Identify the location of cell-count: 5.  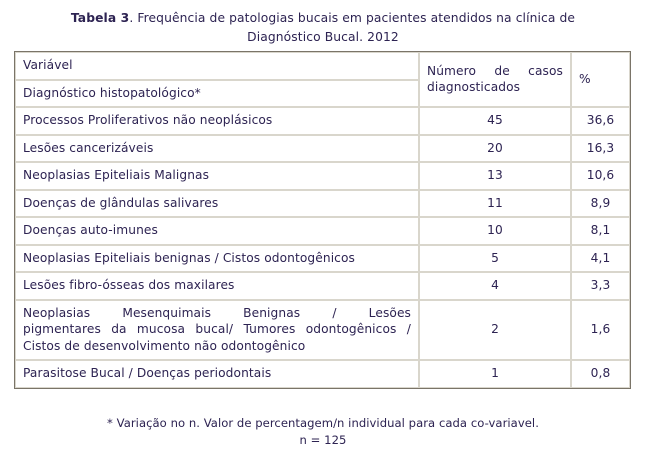
(495, 258).